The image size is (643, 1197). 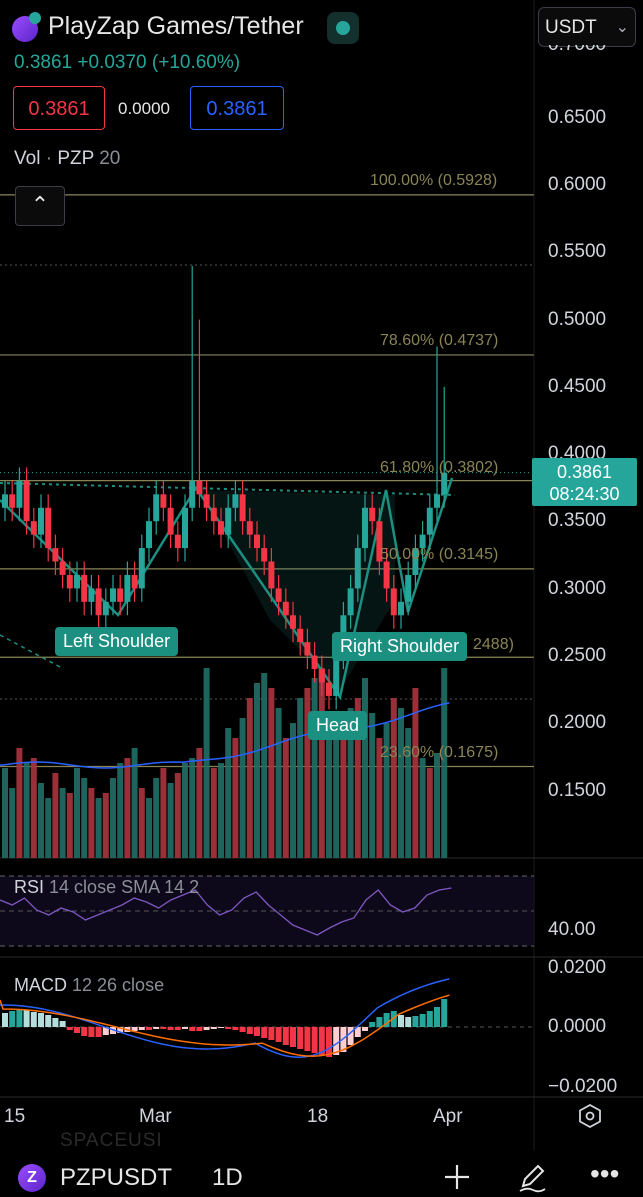 I want to click on buy-price-button: 0.3861, so click(x=237, y=108).